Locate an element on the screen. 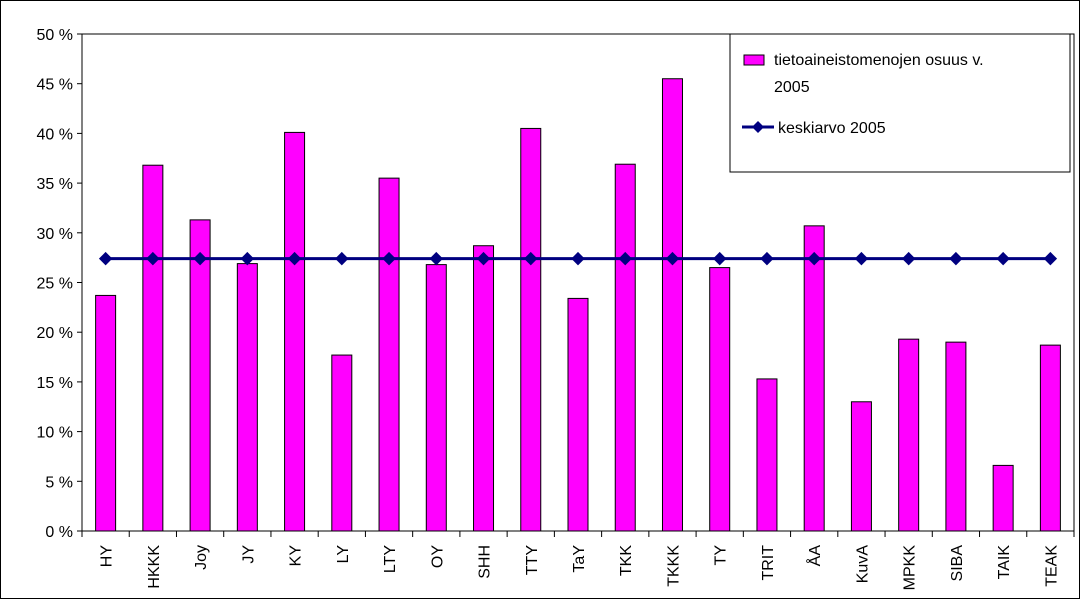  x-category-label: TaY is located at coordinates (579, 559).